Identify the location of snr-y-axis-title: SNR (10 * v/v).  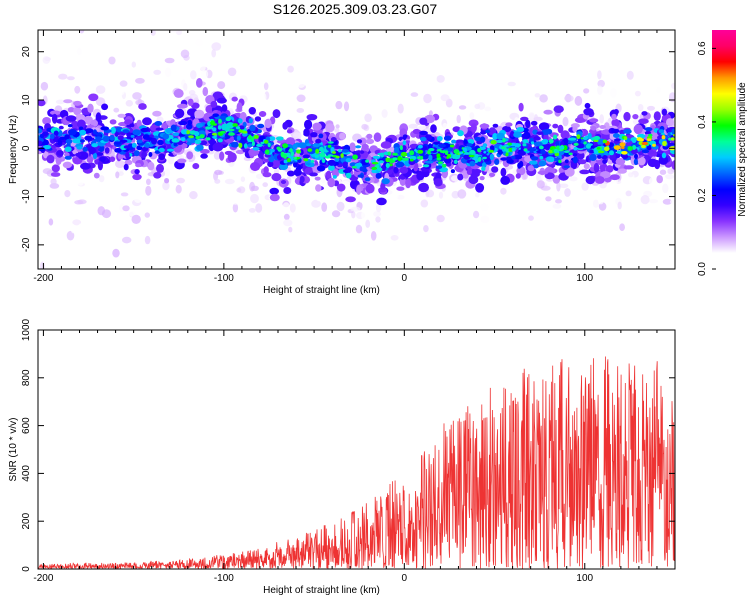
(13, 450).